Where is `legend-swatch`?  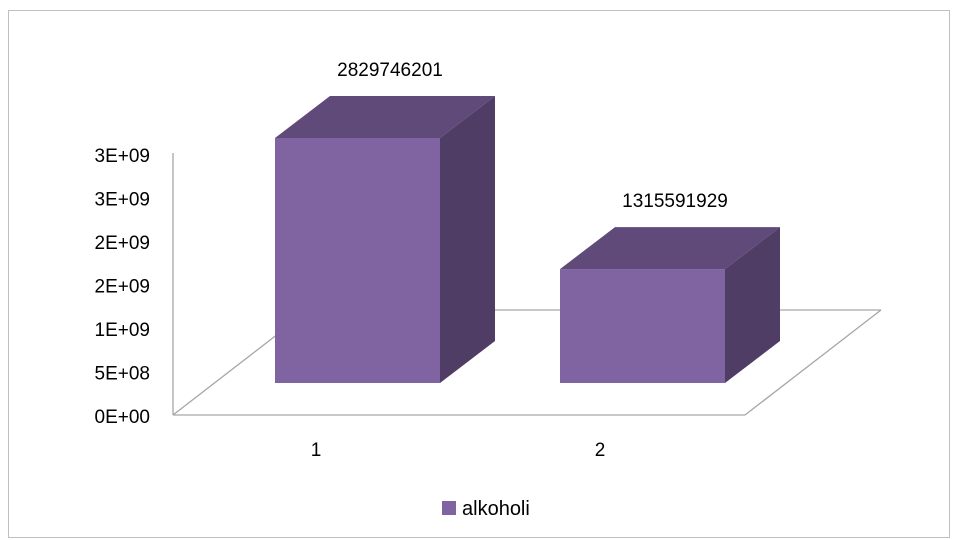
legend-swatch is located at coordinates (449, 508).